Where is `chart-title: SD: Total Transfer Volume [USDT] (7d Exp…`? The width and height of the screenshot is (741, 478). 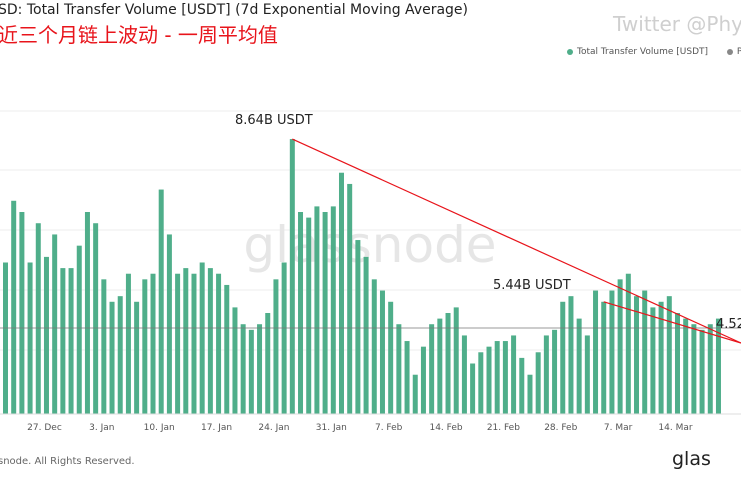
chart-title: SD: Total Transfer Volume [USDT] (7d Exp… is located at coordinates (234, 10).